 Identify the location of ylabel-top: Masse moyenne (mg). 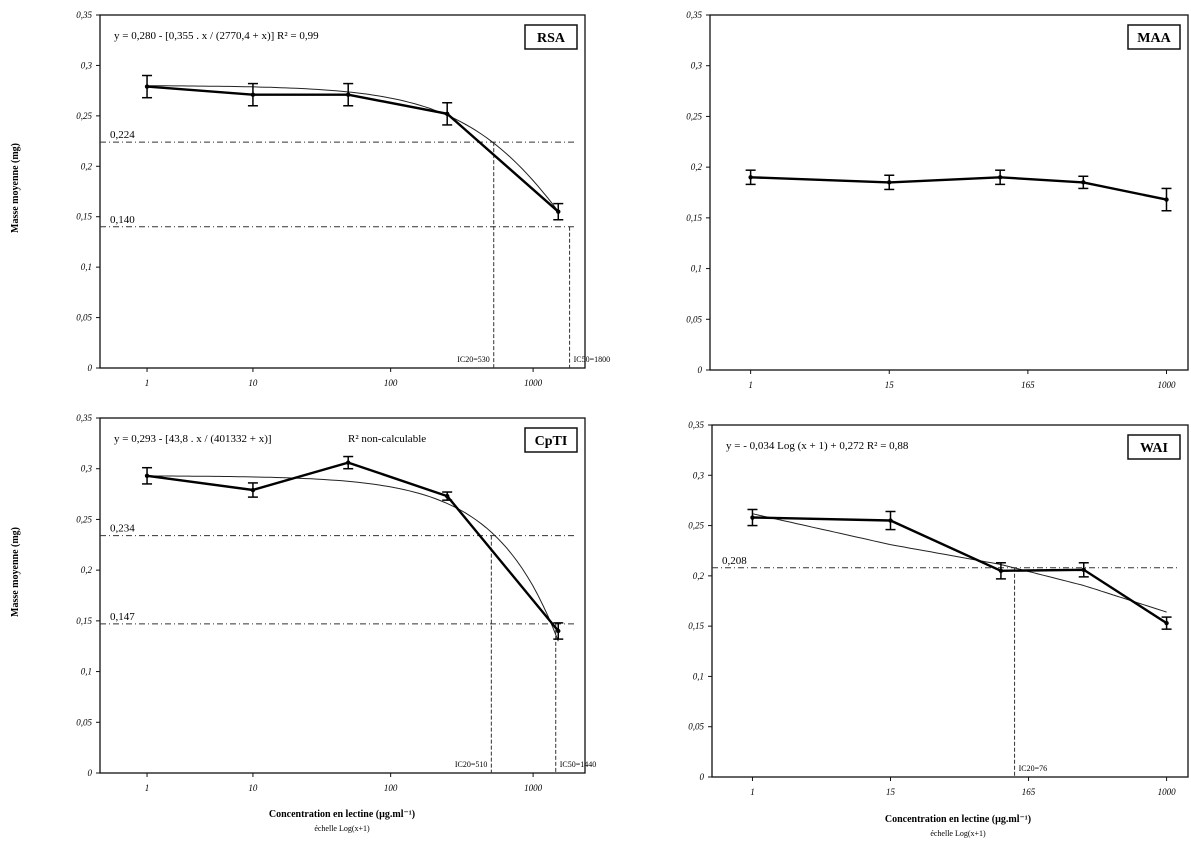
(15, 188).